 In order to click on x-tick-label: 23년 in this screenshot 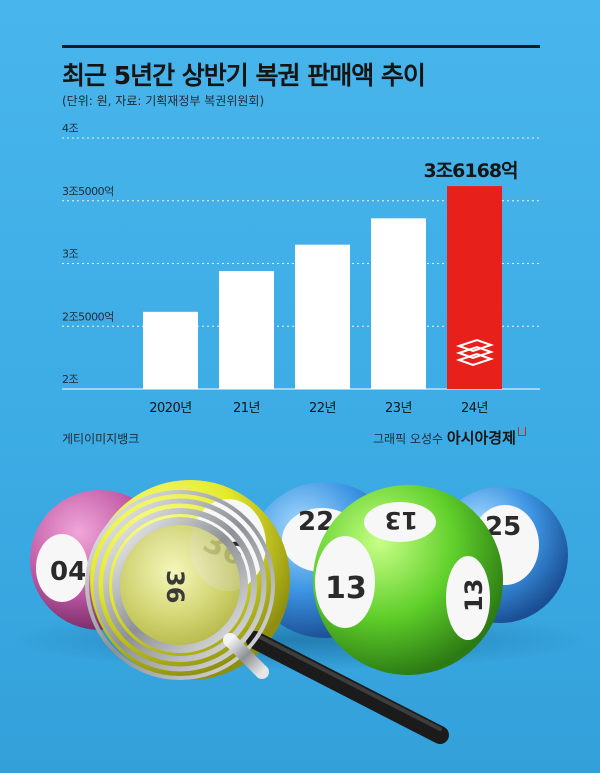, I will do `click(398, 408)`.